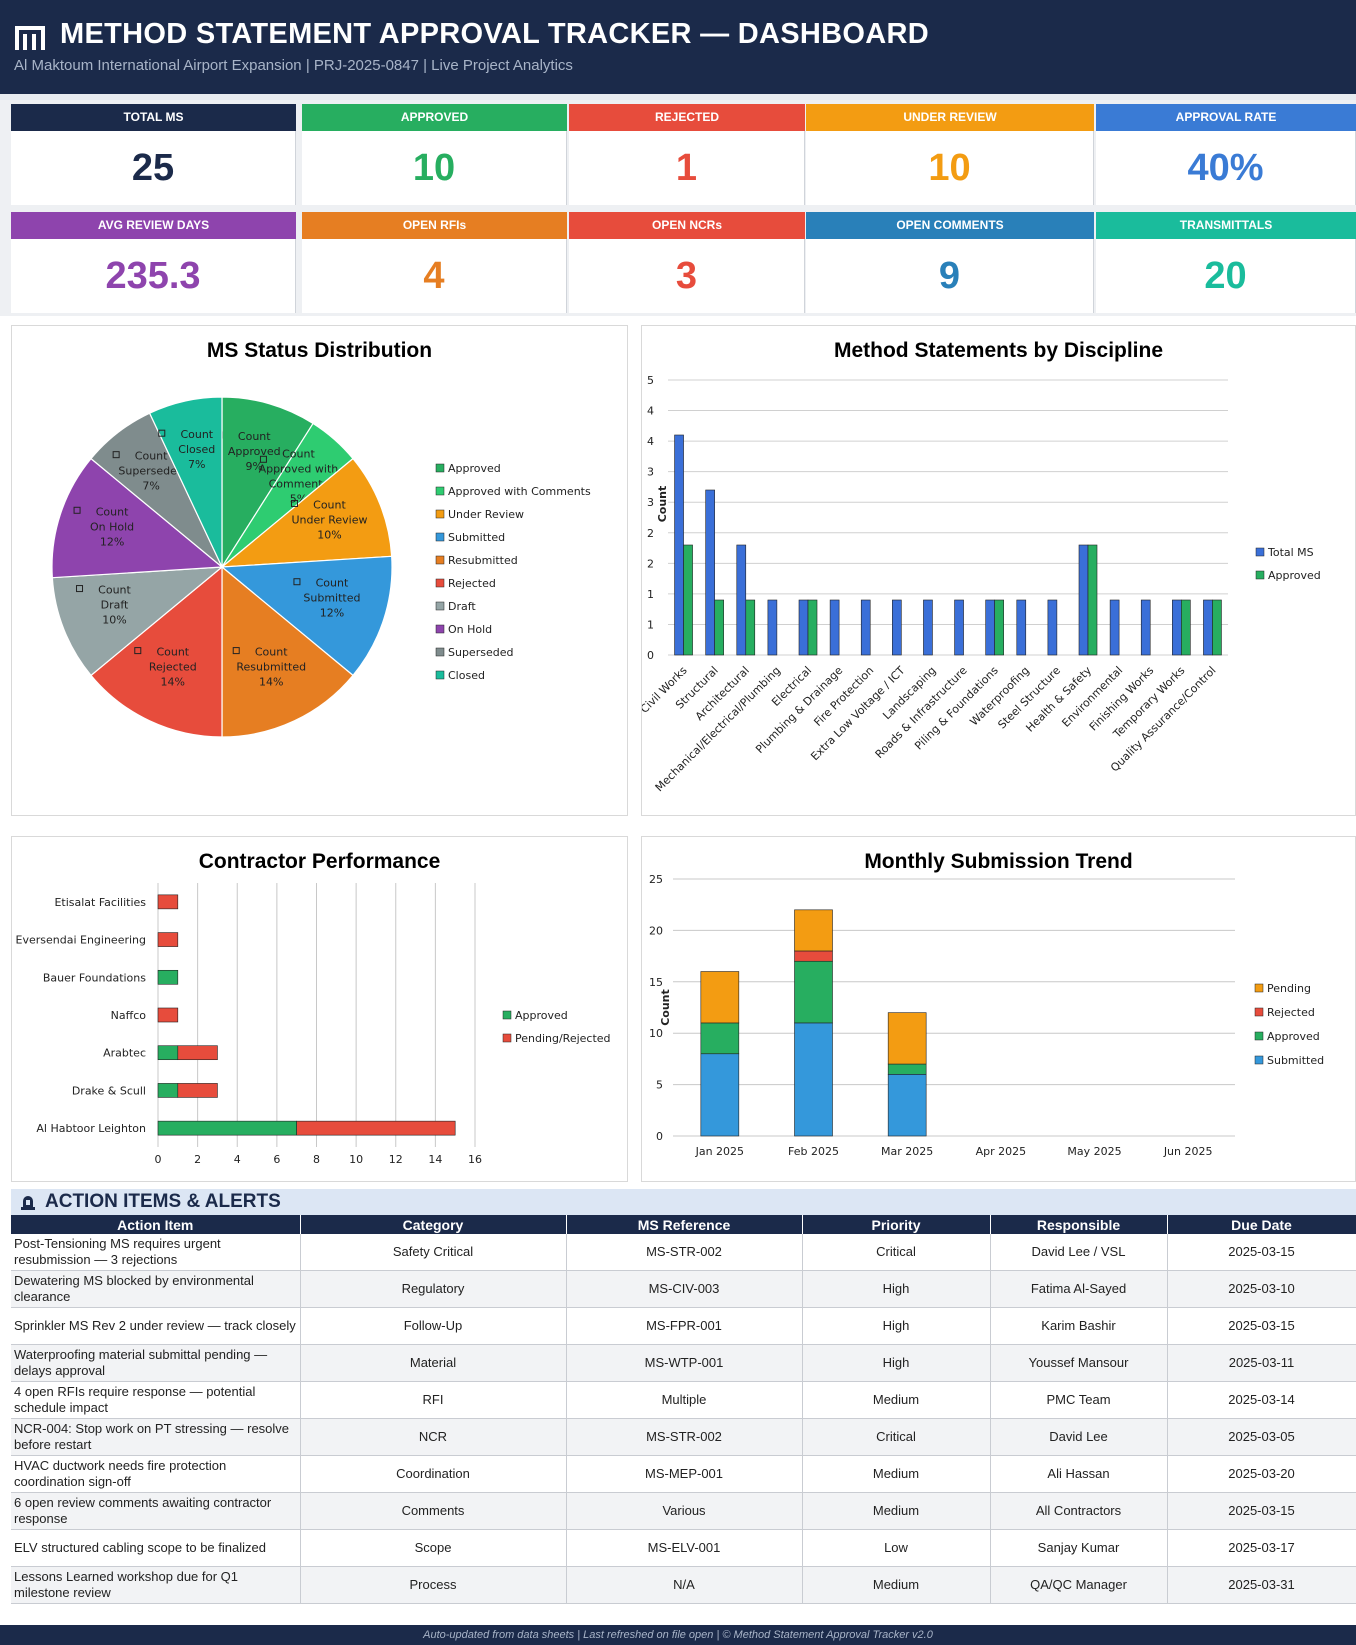 The height and width of the screenshot is (1645, 1356). What do you see at coordinates (519, 491) in the screenshot?
I see `svg-text: Approved with Comments` at bounding box center [519, 491].